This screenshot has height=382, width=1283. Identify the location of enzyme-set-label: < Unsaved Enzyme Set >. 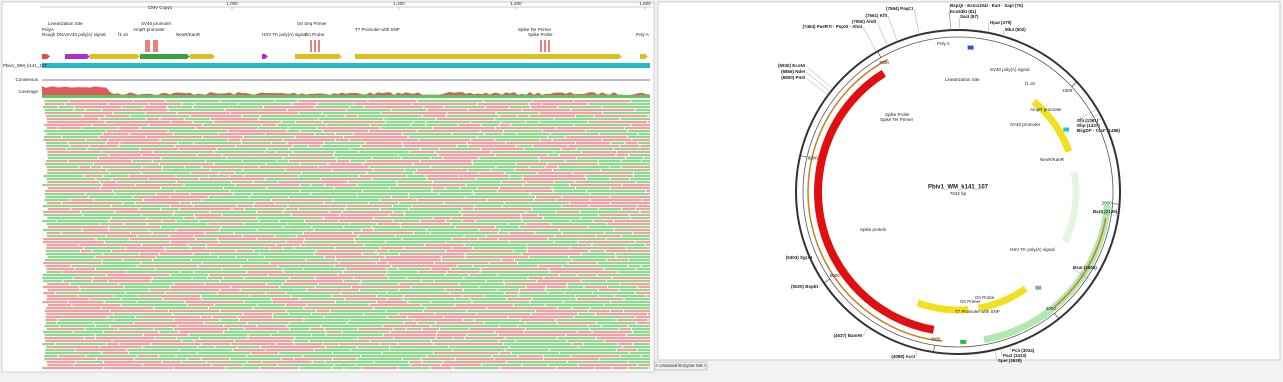
(680, 365).